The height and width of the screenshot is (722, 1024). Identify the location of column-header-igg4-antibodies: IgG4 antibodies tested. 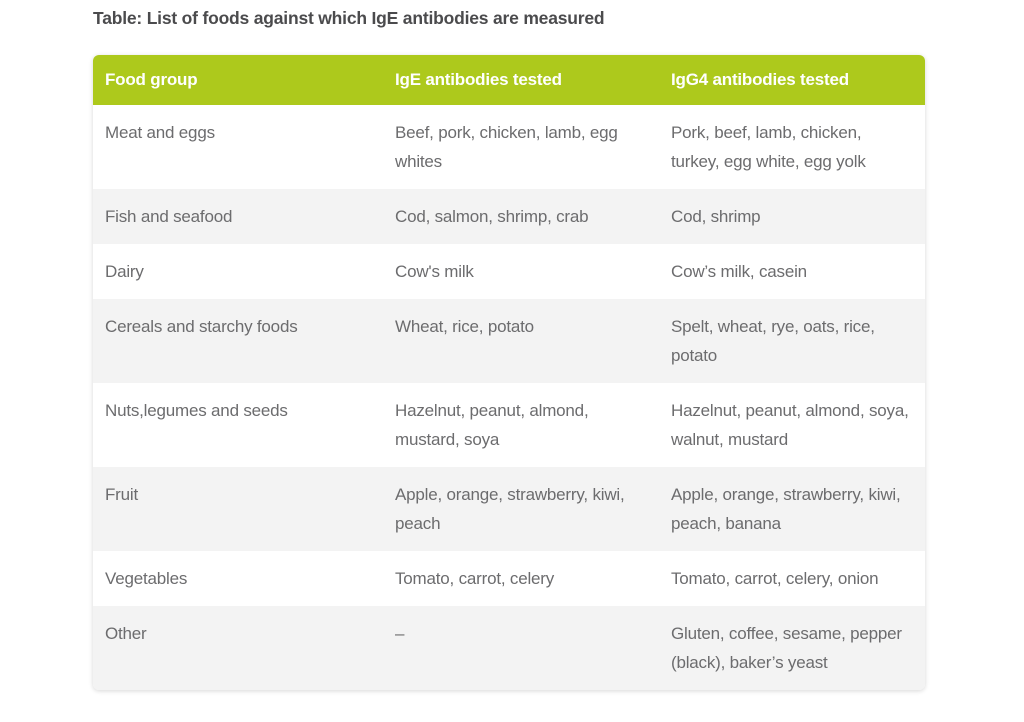
(760, 79).